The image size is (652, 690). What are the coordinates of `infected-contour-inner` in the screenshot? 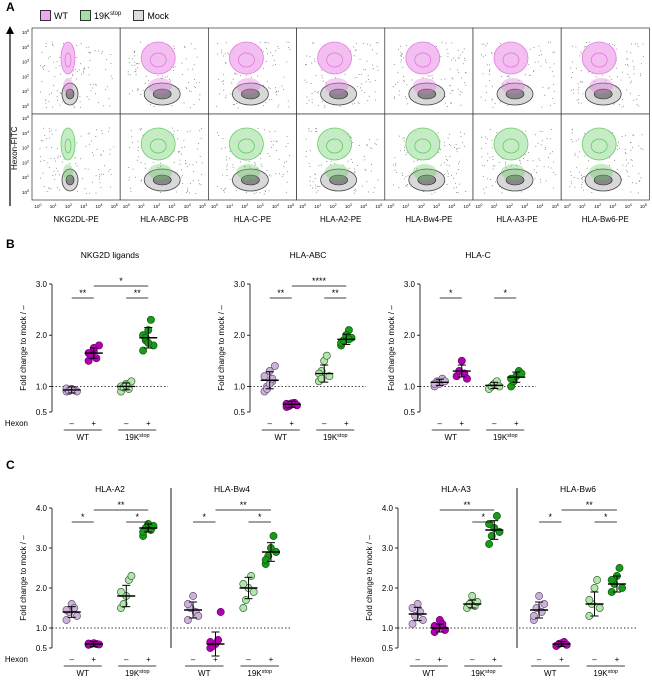 It's located at (423, 60).